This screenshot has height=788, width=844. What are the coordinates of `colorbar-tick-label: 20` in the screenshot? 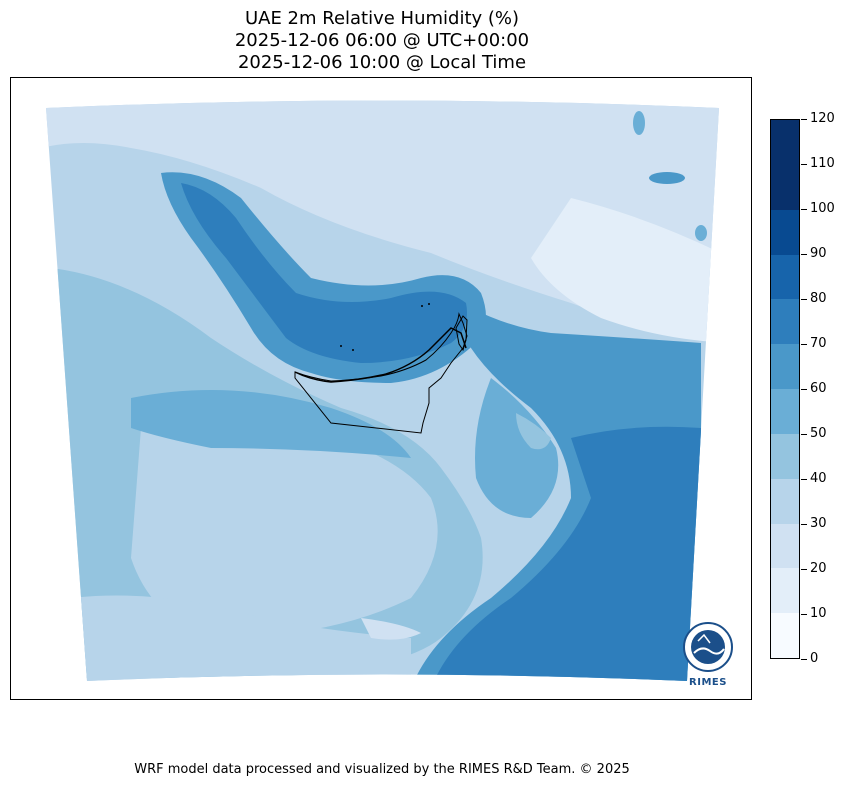 It's located at (818, 568).